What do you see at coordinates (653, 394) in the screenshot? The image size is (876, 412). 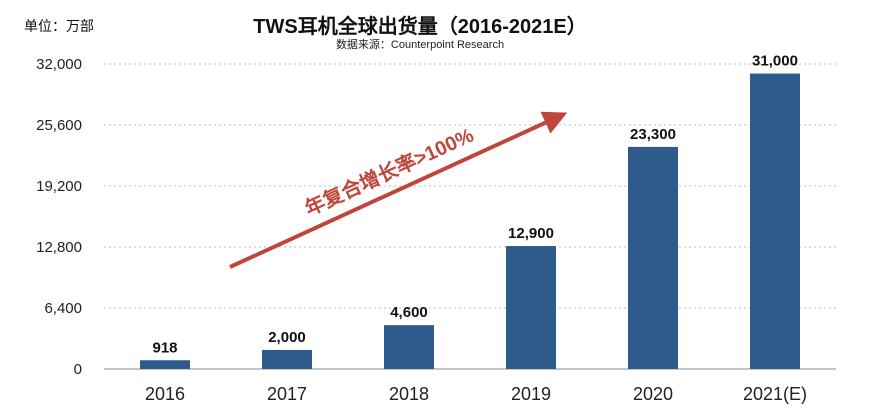 I see `x-tick-label: 2020` at bounding box center [653, 394].